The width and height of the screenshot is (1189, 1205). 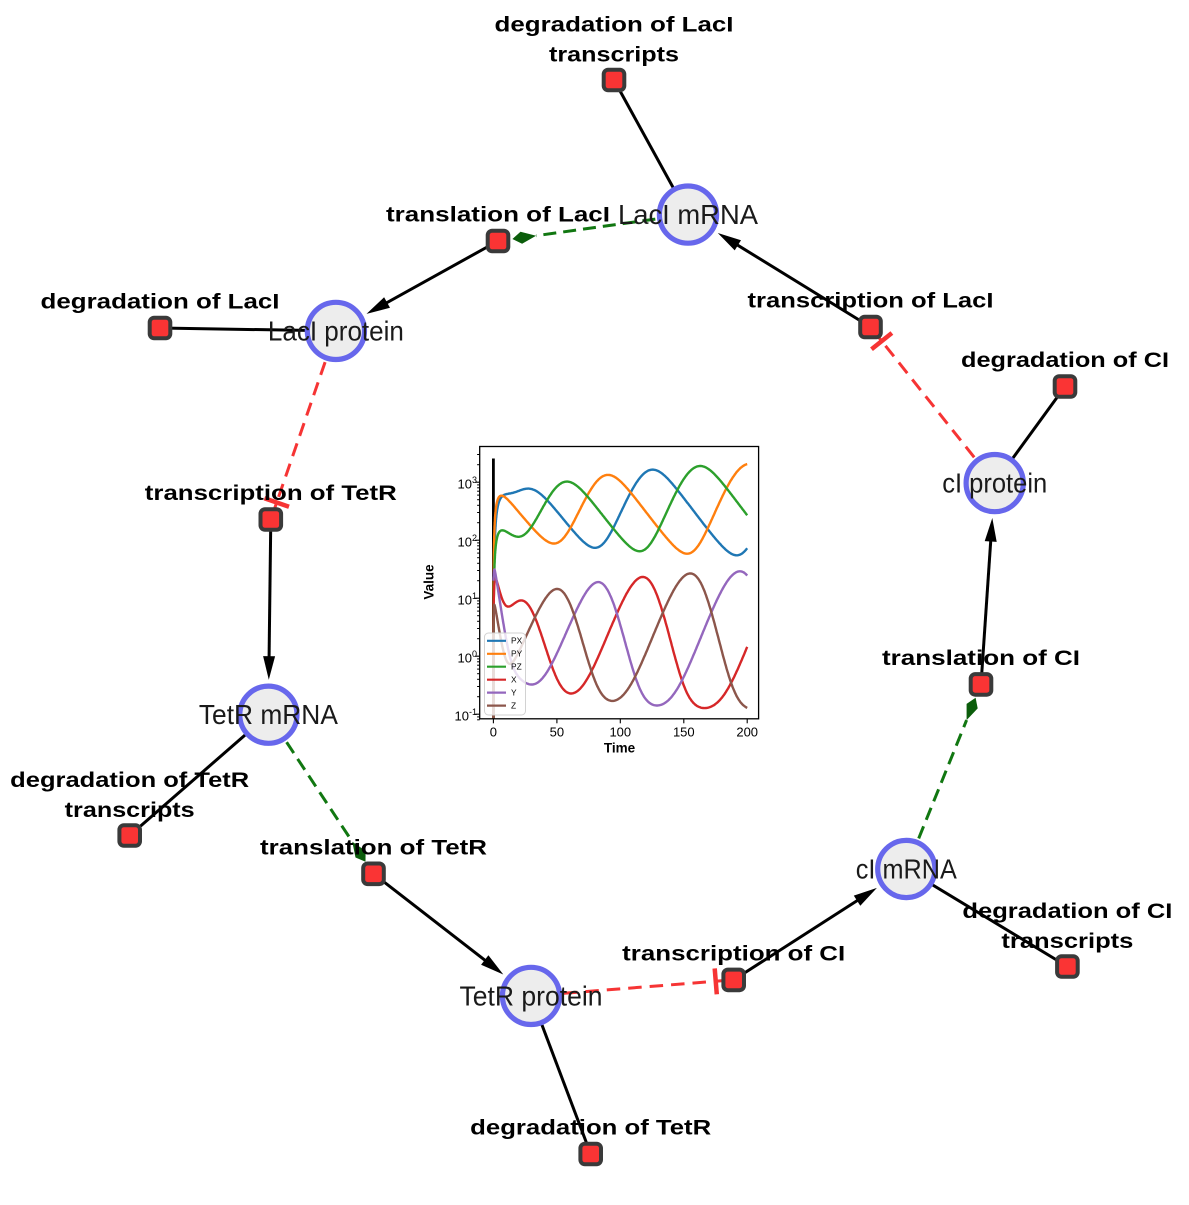 What do you see at coordinates (516, 667) in the screenshot?
I see `svg-text: PZ` at bounding box center [516, 667].